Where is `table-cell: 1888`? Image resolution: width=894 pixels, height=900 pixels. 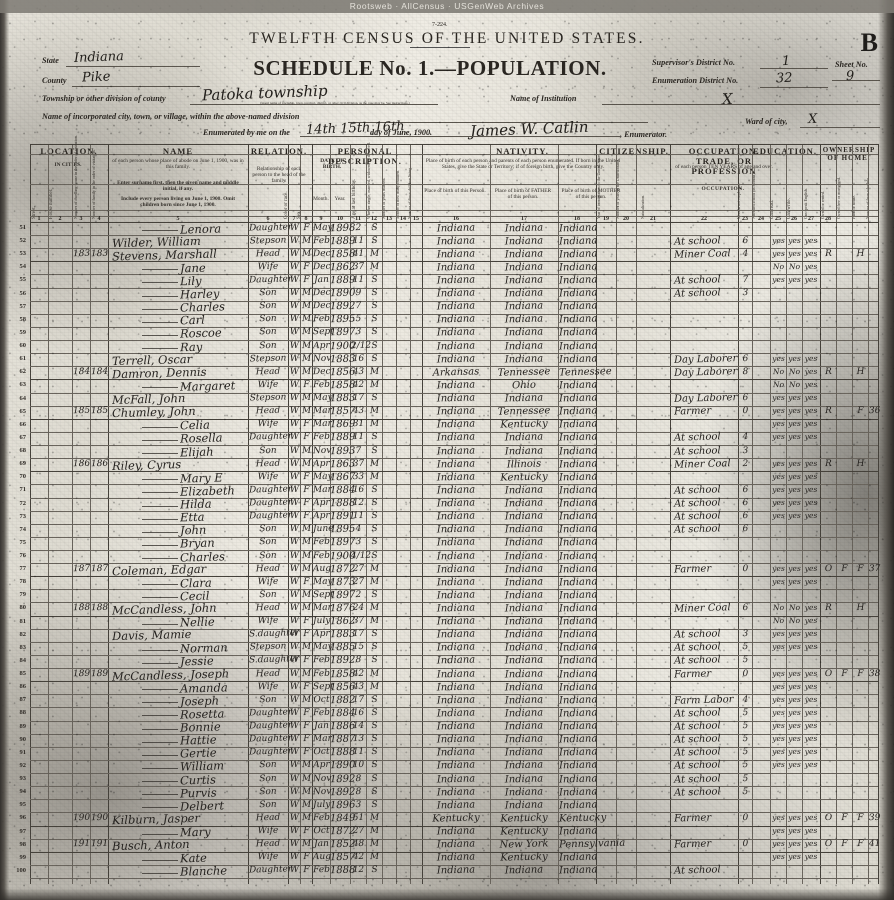 table-cell: 1888 is located at coordinates (342, 752).